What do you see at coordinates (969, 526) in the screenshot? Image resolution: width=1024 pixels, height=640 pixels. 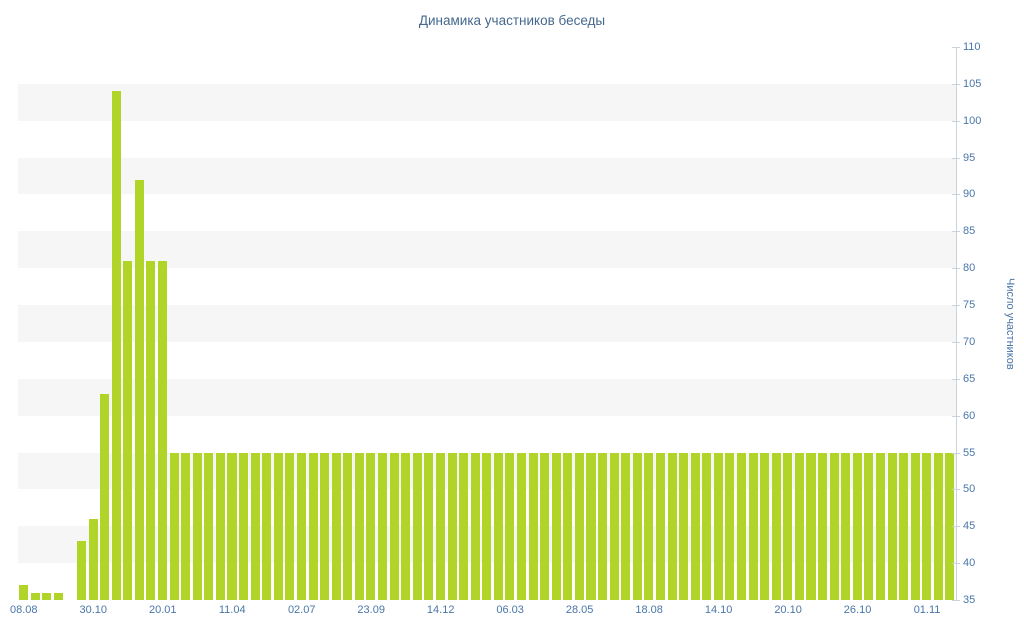 I see `y-tick-label: 45` at bounding box center [969, 526].